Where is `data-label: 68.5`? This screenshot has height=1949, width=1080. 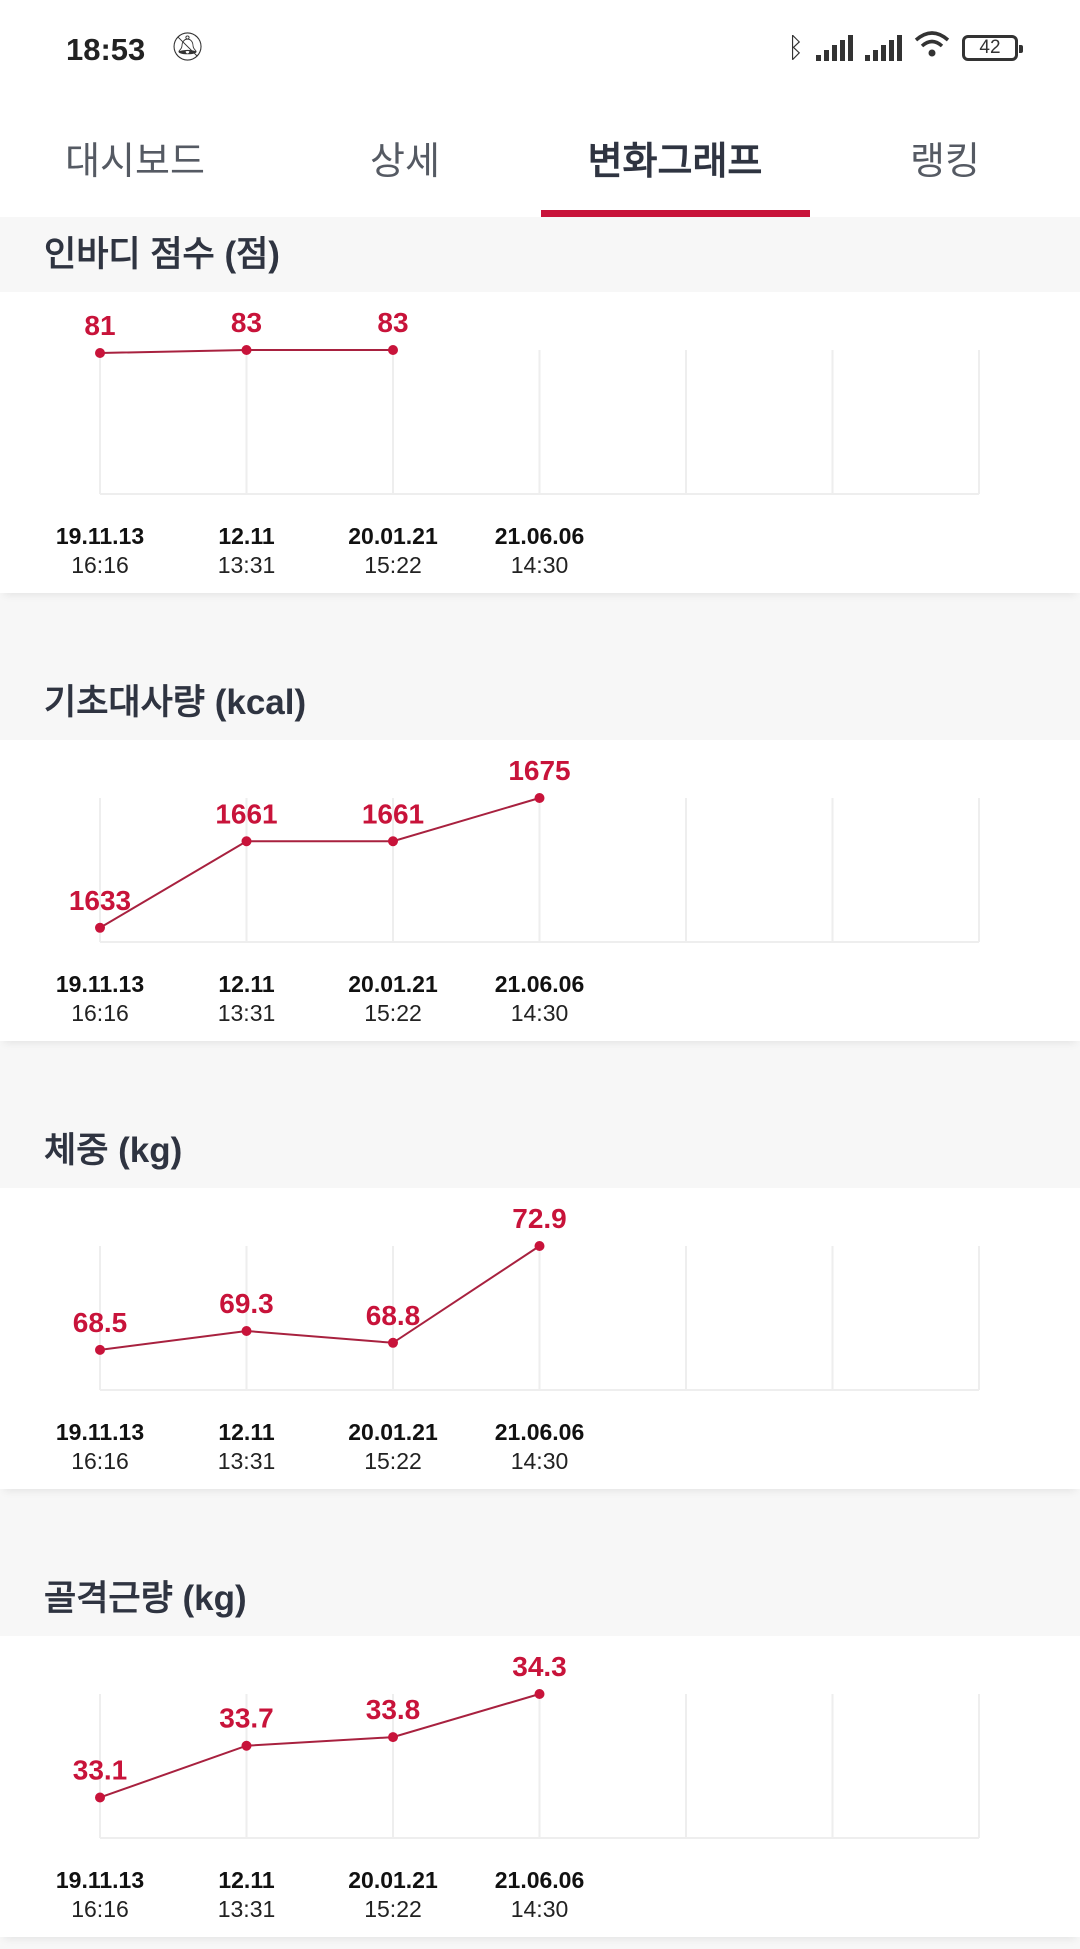
data-label: 68.5 is located at coordinates (100, 1322).